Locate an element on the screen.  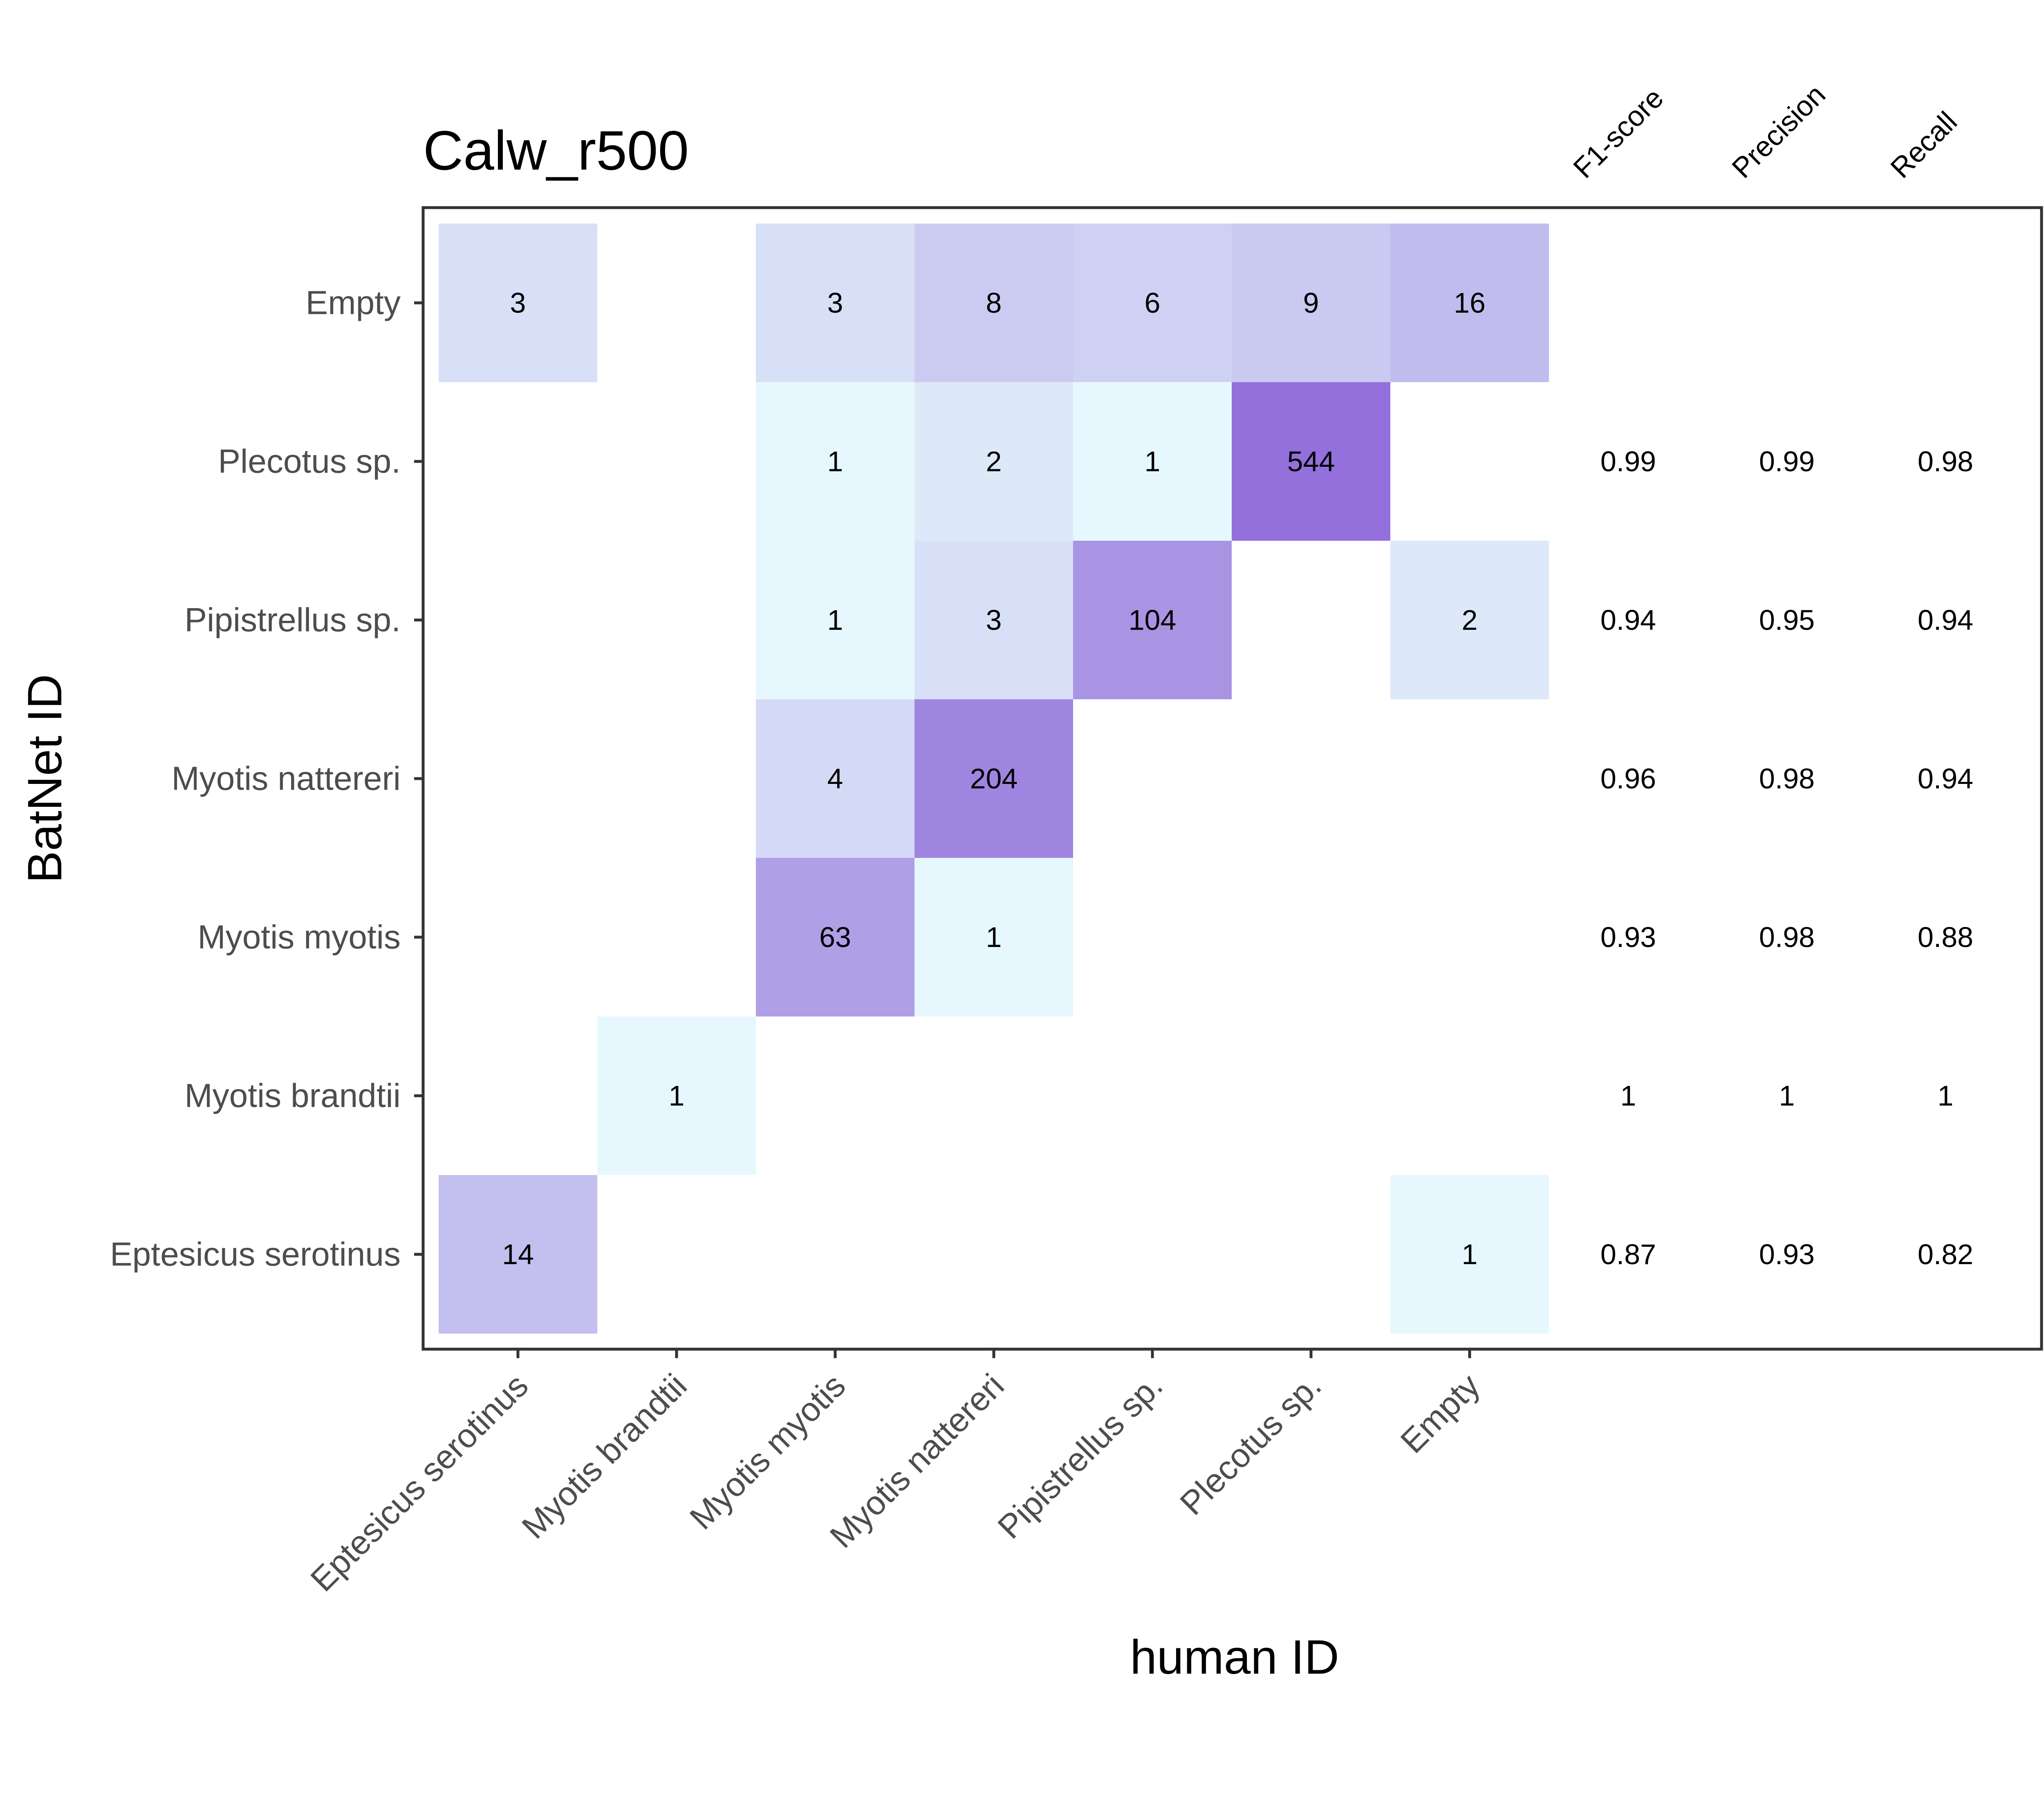
x-tick-label: Eptesicus serotinus is located at coordinates (420, 1482).